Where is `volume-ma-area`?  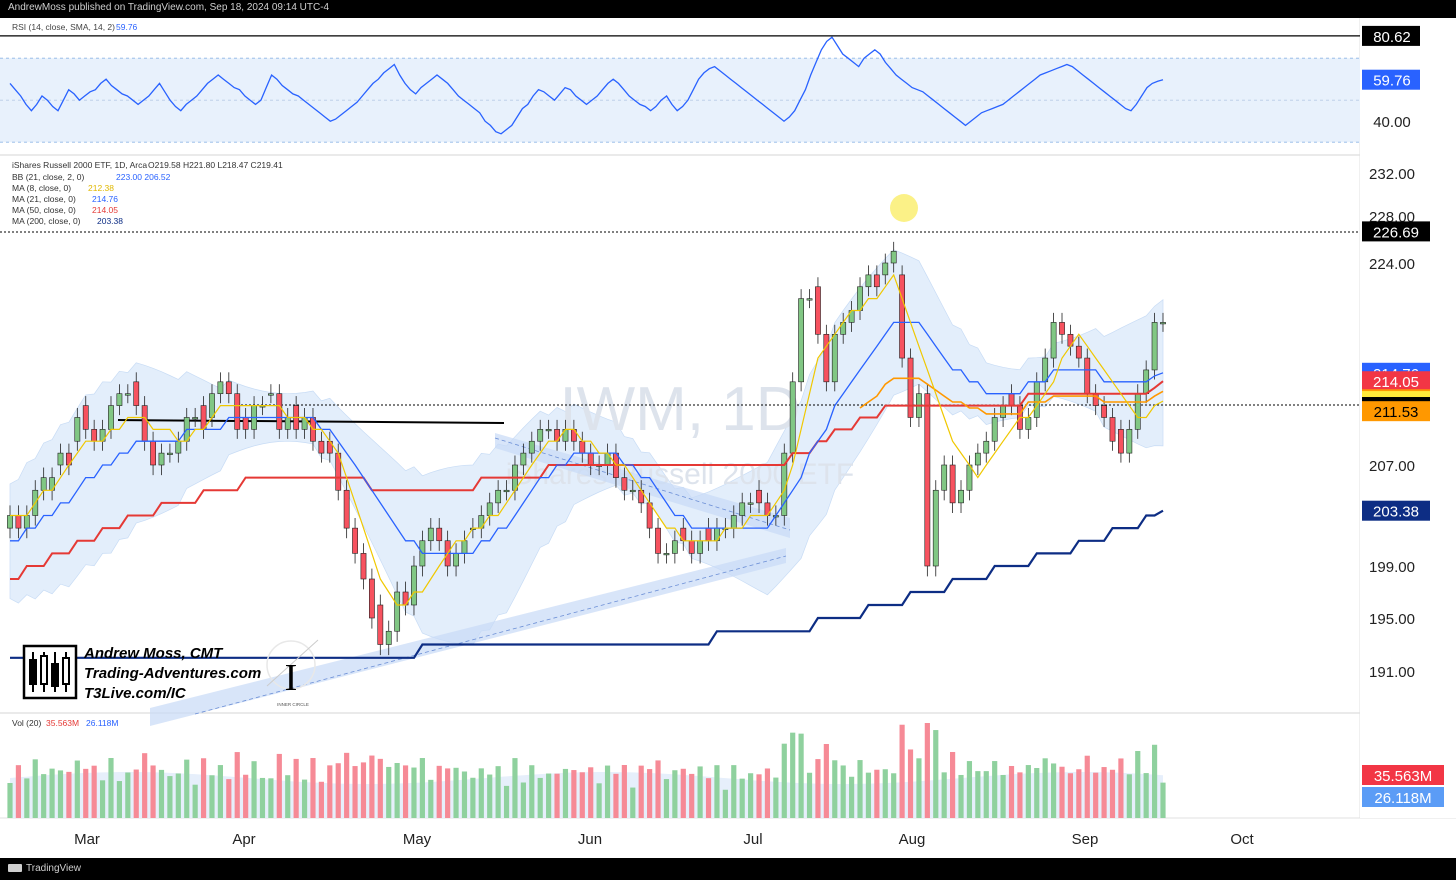
volume-ma-area is located at coordinates (586, 795).